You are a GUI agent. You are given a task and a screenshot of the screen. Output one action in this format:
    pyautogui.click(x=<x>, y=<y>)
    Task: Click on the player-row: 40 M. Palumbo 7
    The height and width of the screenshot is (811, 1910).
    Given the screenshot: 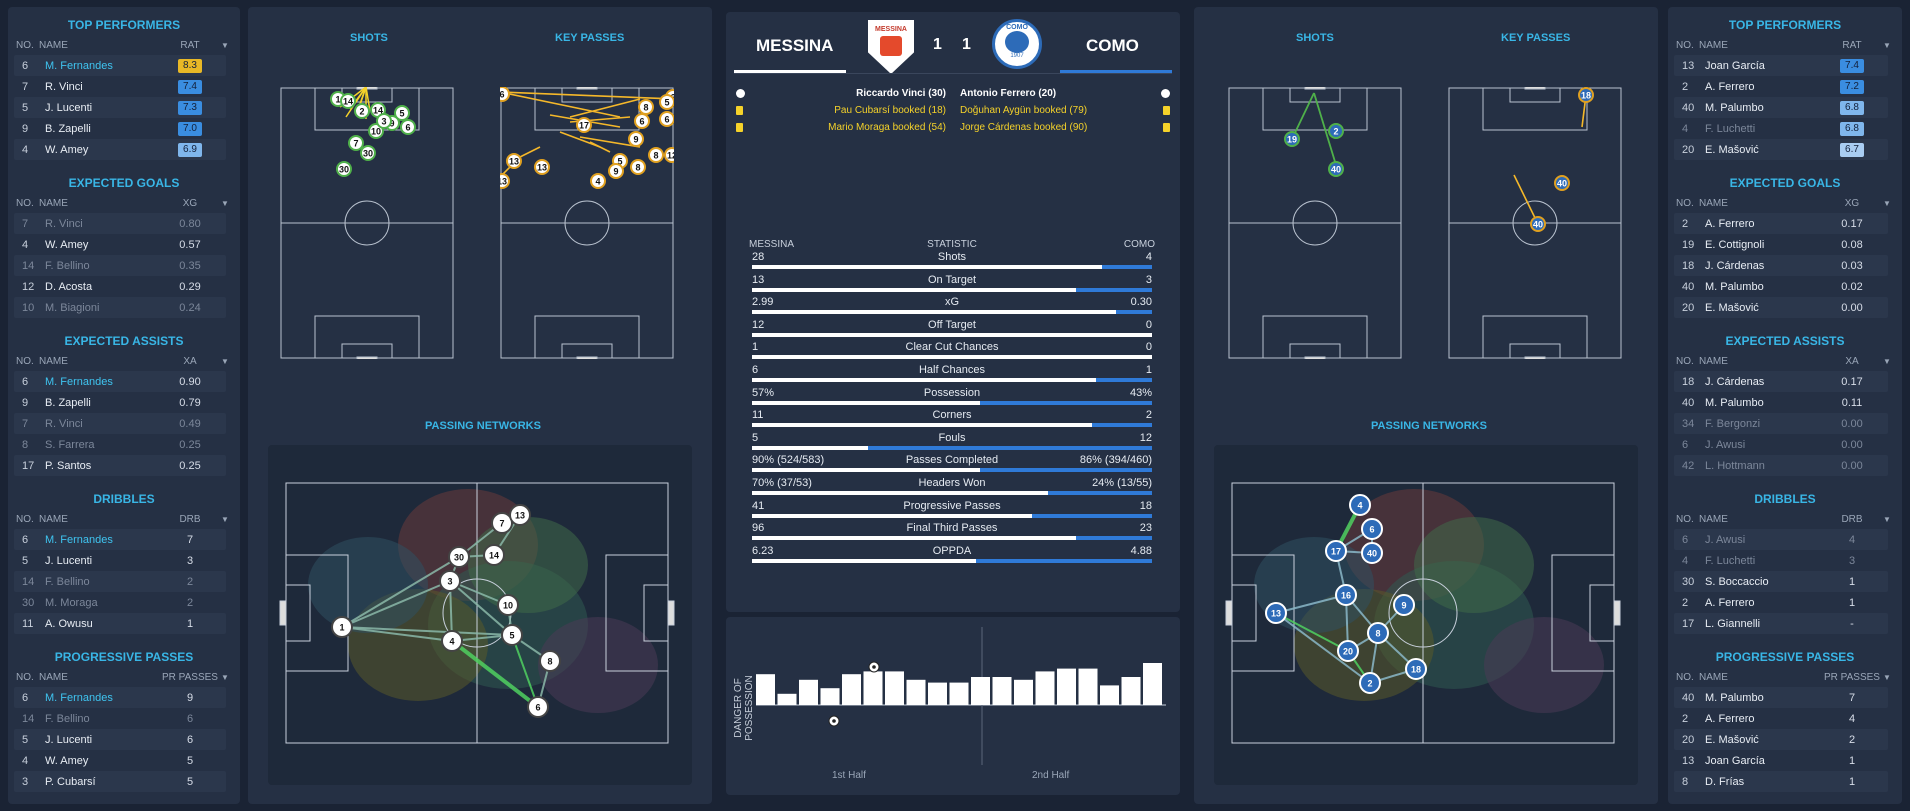 What is the action you would take?
    pyautogui.click(x=1781, y=697)
    